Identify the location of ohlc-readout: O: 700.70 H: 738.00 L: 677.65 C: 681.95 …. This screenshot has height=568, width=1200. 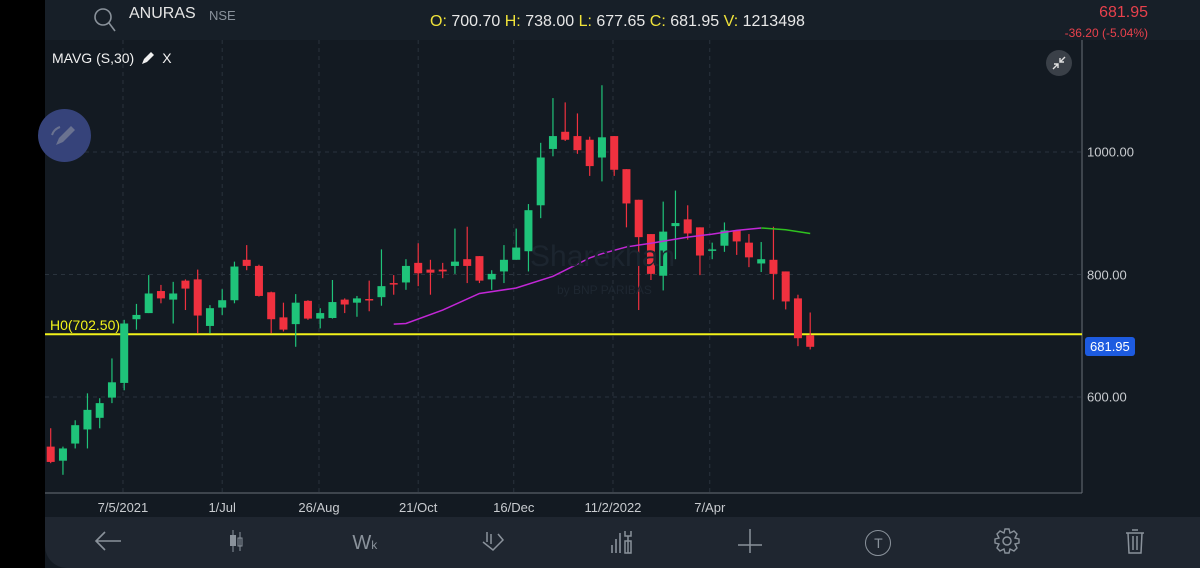
(617, 22).